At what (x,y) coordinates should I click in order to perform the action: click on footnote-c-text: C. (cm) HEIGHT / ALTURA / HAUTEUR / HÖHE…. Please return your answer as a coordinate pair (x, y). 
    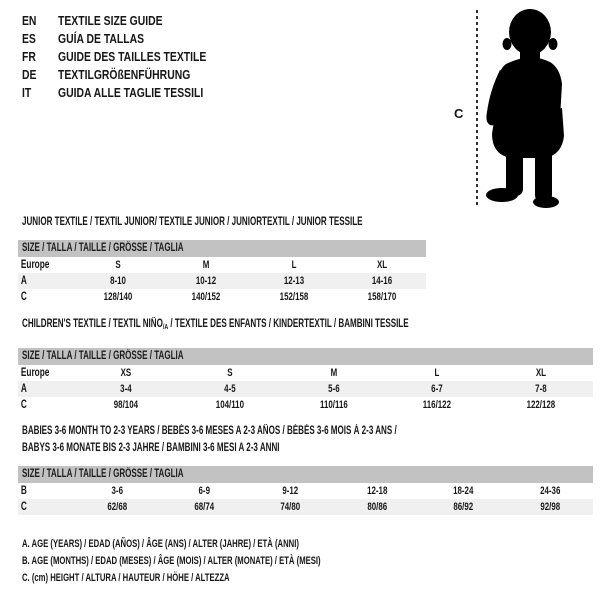
    Looking at the image, I should click on (126, 578).